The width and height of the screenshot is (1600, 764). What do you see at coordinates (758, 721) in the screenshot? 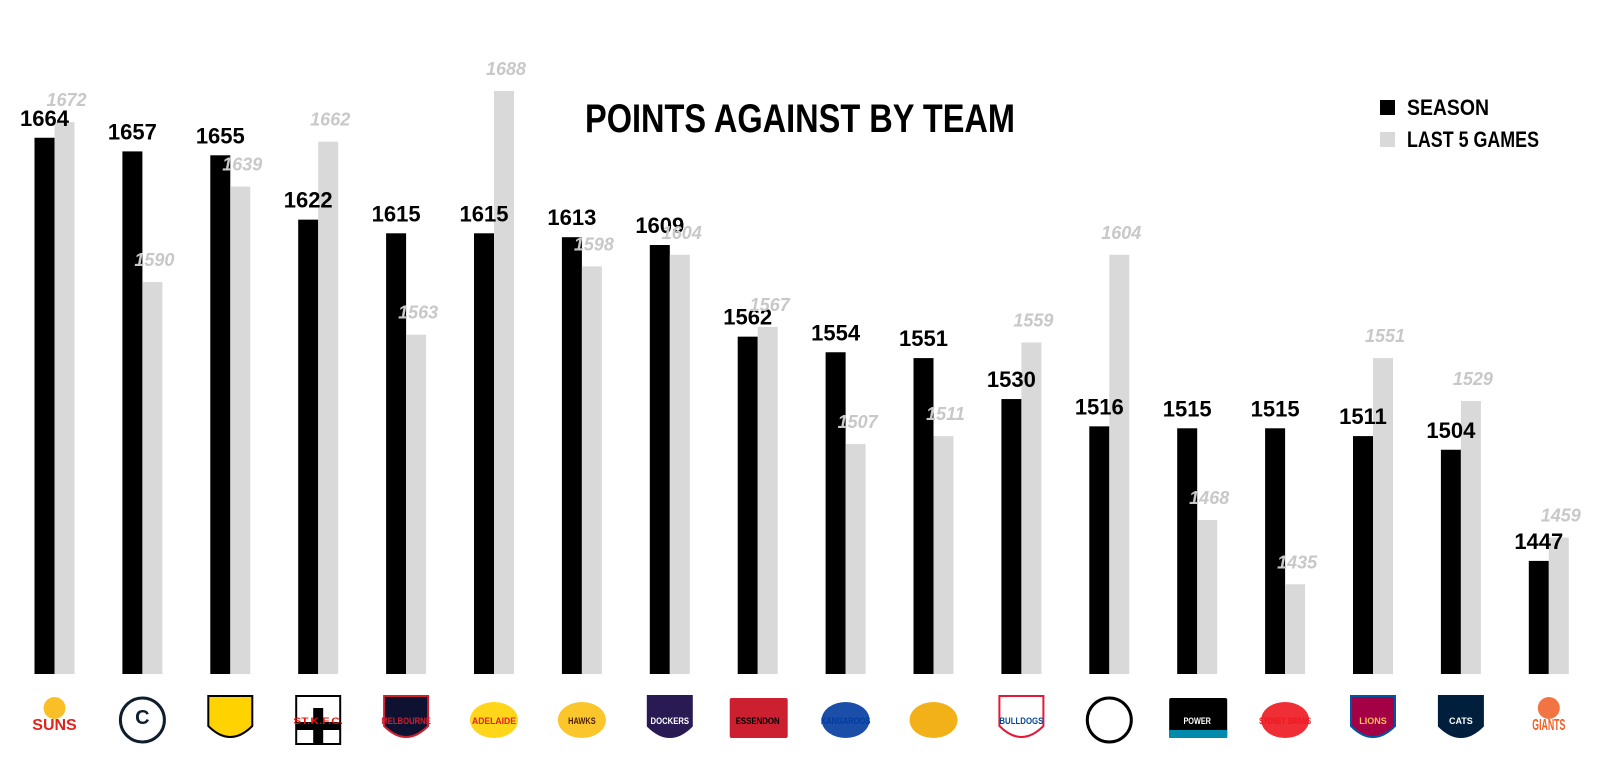
I see `team-logo-text: ESSENDON` at bounding box center [758, 721].